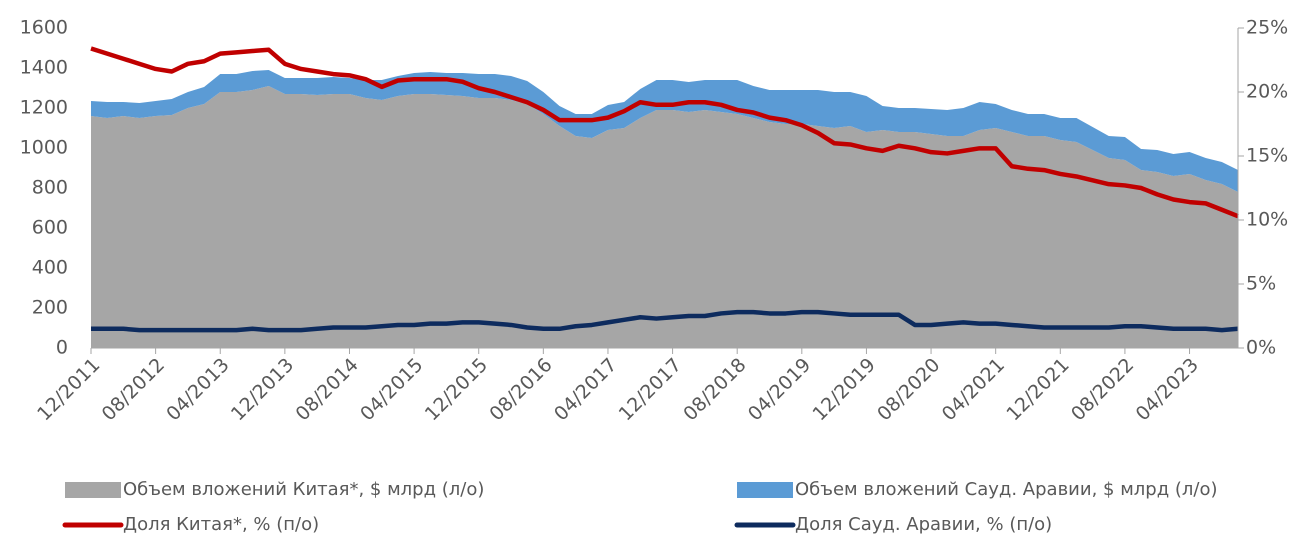 The image size is (1312, 539). Describe the element at coordinates (221, 524) in the screenshot. I see `legend-label: Доля Китая*, % (п/о)` at that location.